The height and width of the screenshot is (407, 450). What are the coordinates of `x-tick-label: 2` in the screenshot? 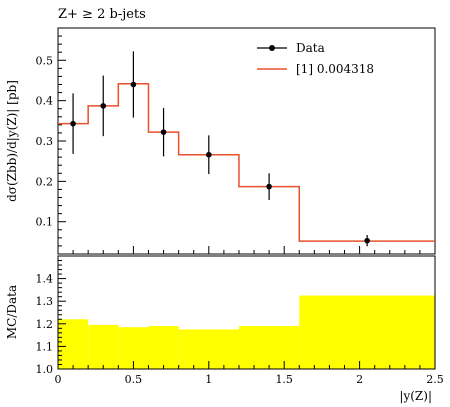 It's located at (359, 379).